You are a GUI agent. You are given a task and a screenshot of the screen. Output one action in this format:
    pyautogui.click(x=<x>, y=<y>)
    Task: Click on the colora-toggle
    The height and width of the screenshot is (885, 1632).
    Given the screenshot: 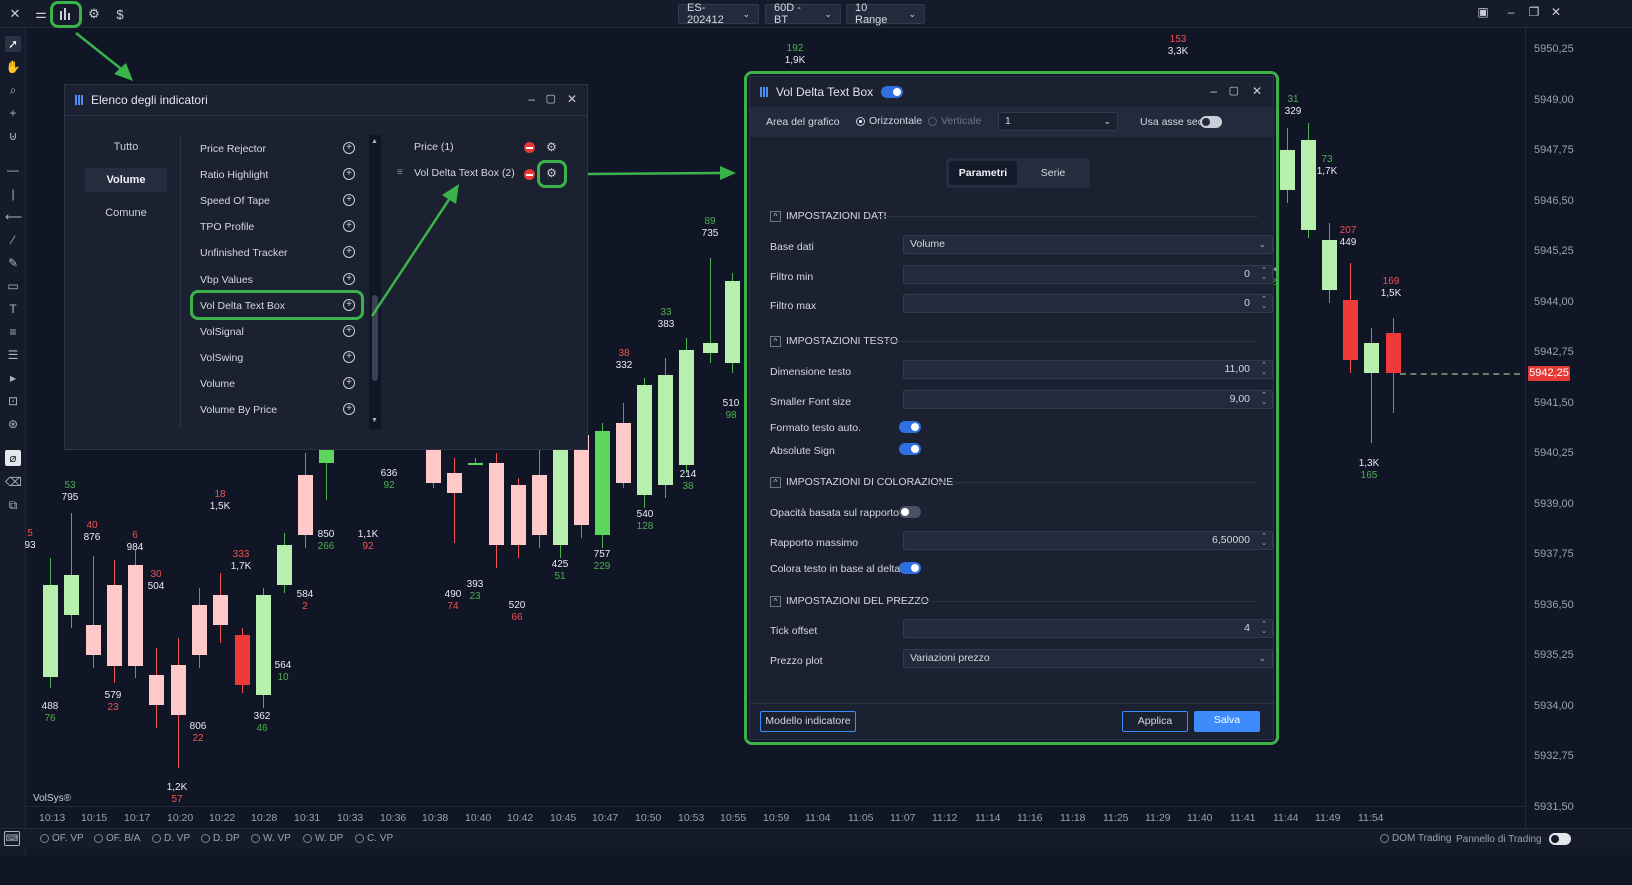 What is the action you would take?
    pyautogui.click(x=910, y=568)
    